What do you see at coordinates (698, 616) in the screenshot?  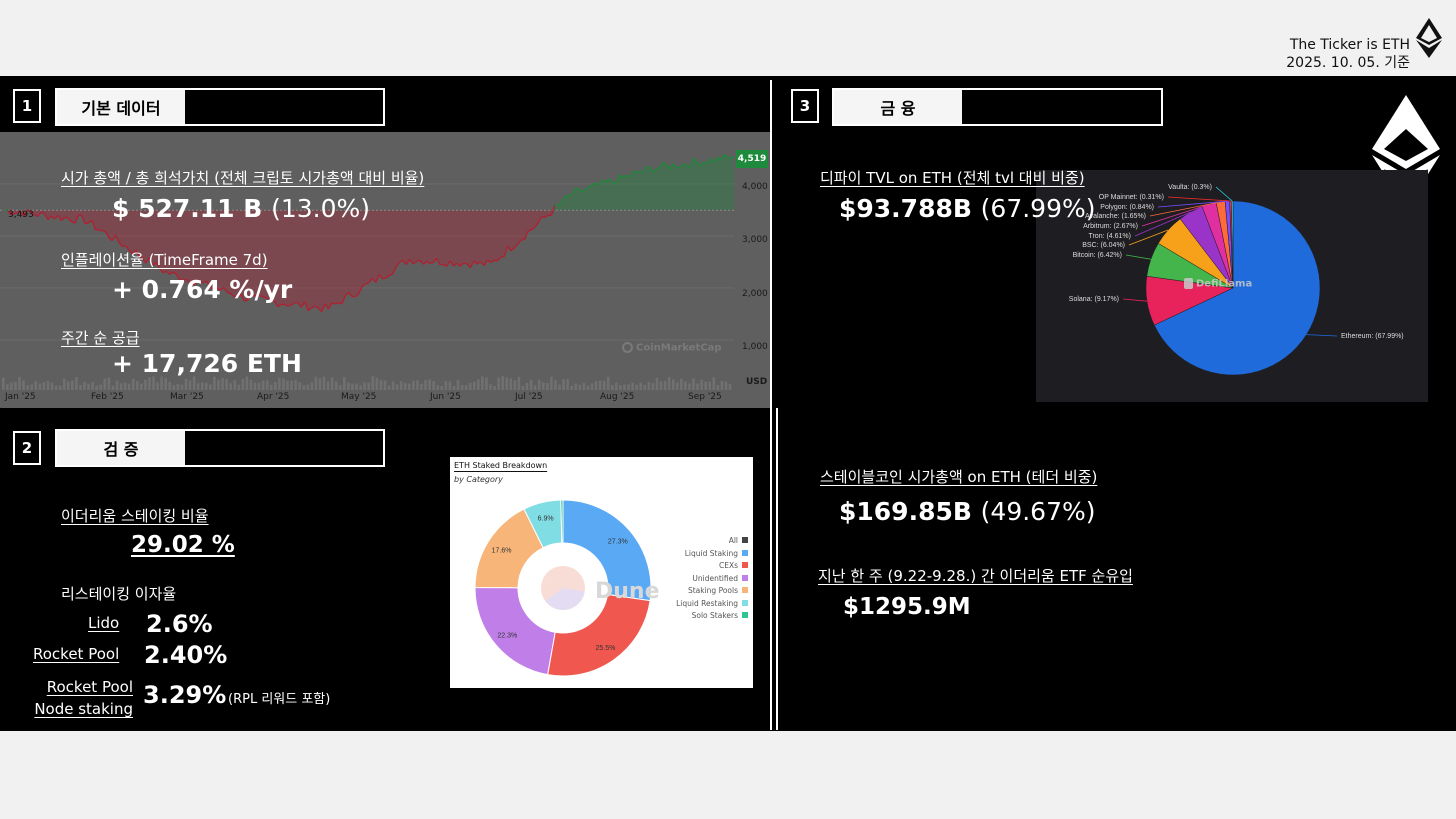 I see `legend-item: Solo Stakers` at bounding box center [698, 616].